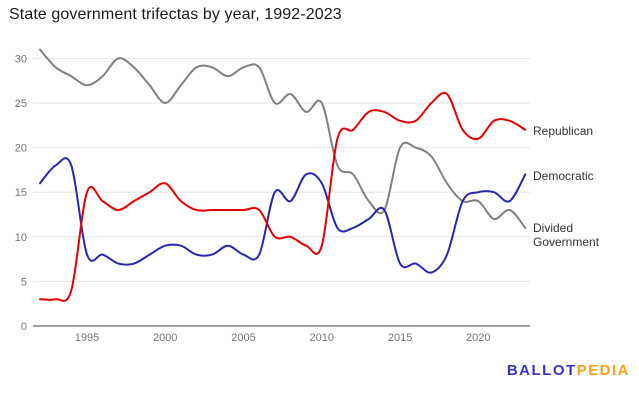 Image resolution: width=639 pixels, height=400 pixels. Describe the element at coordinates (87, 338) in the screenshot. I see `x-axis-tick-label: 1995` at that location.